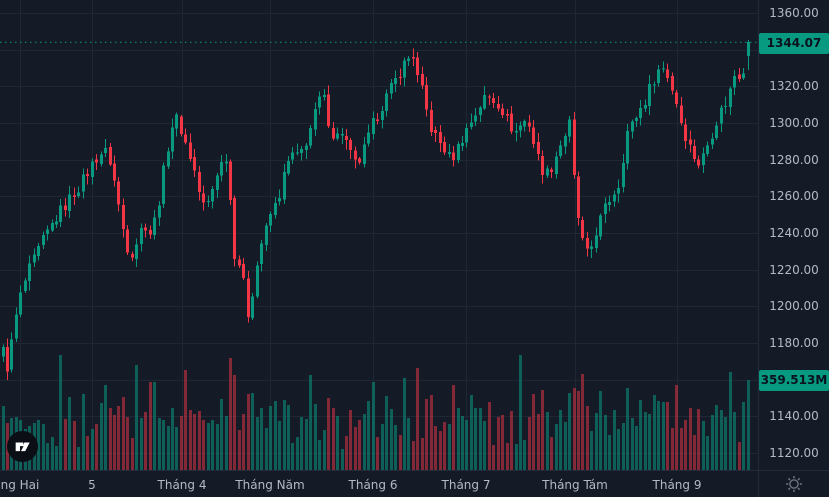 This screenshot has height=497, width=829. I want to click on price-tick-label: 1300.00, so click(794, 122).